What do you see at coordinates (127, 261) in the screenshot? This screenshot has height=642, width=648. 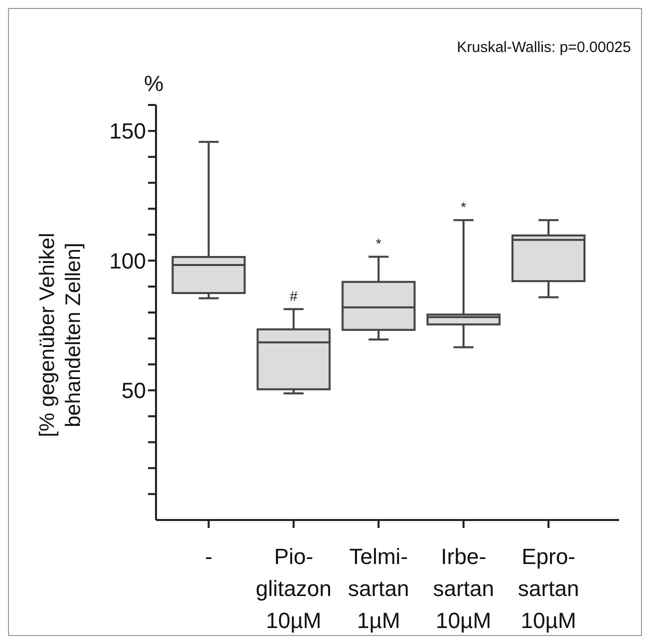 I see `y-tick-label: 100` at bounding box center [127, 261].